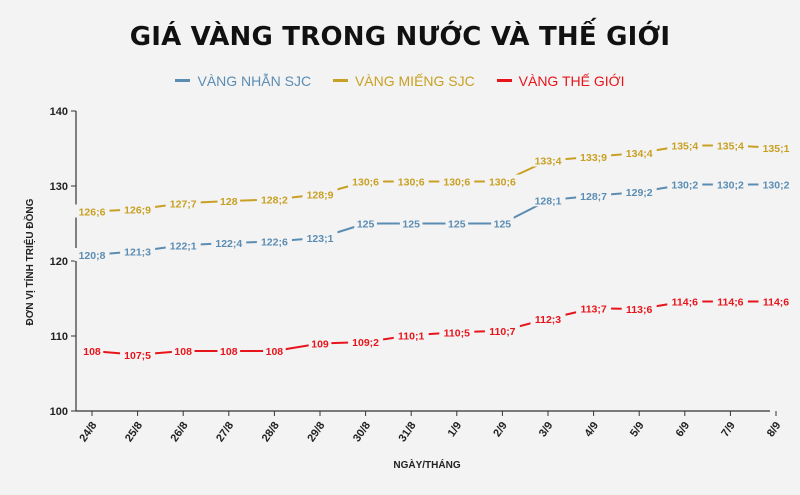  I want to click on data-label: 109;2, so click(365, 343).